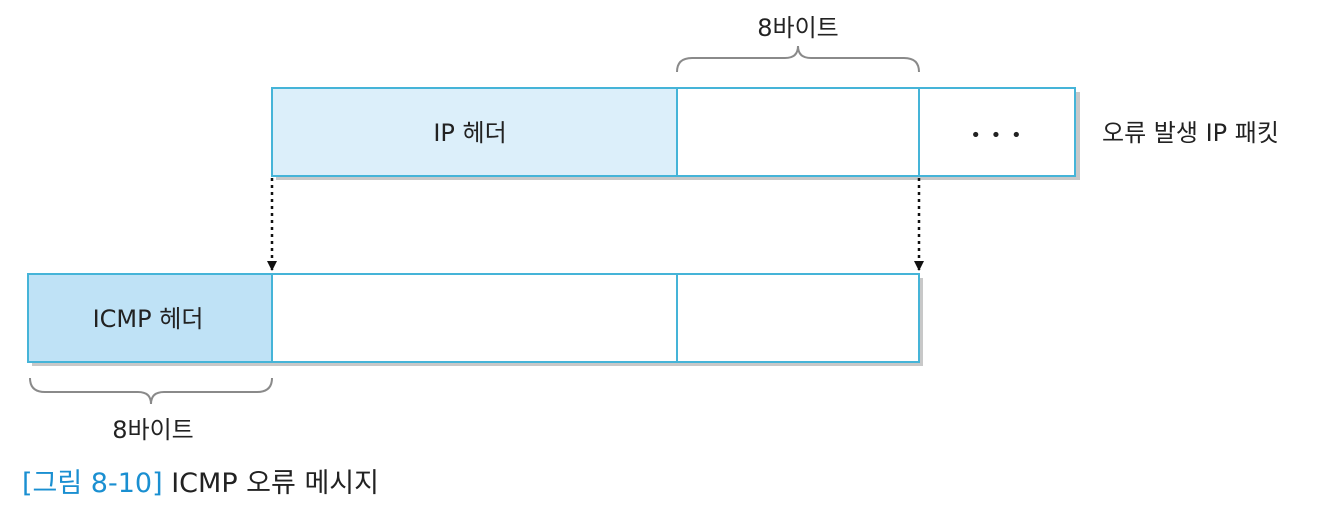  I want to click on bottom-brace, so click(151, 391).